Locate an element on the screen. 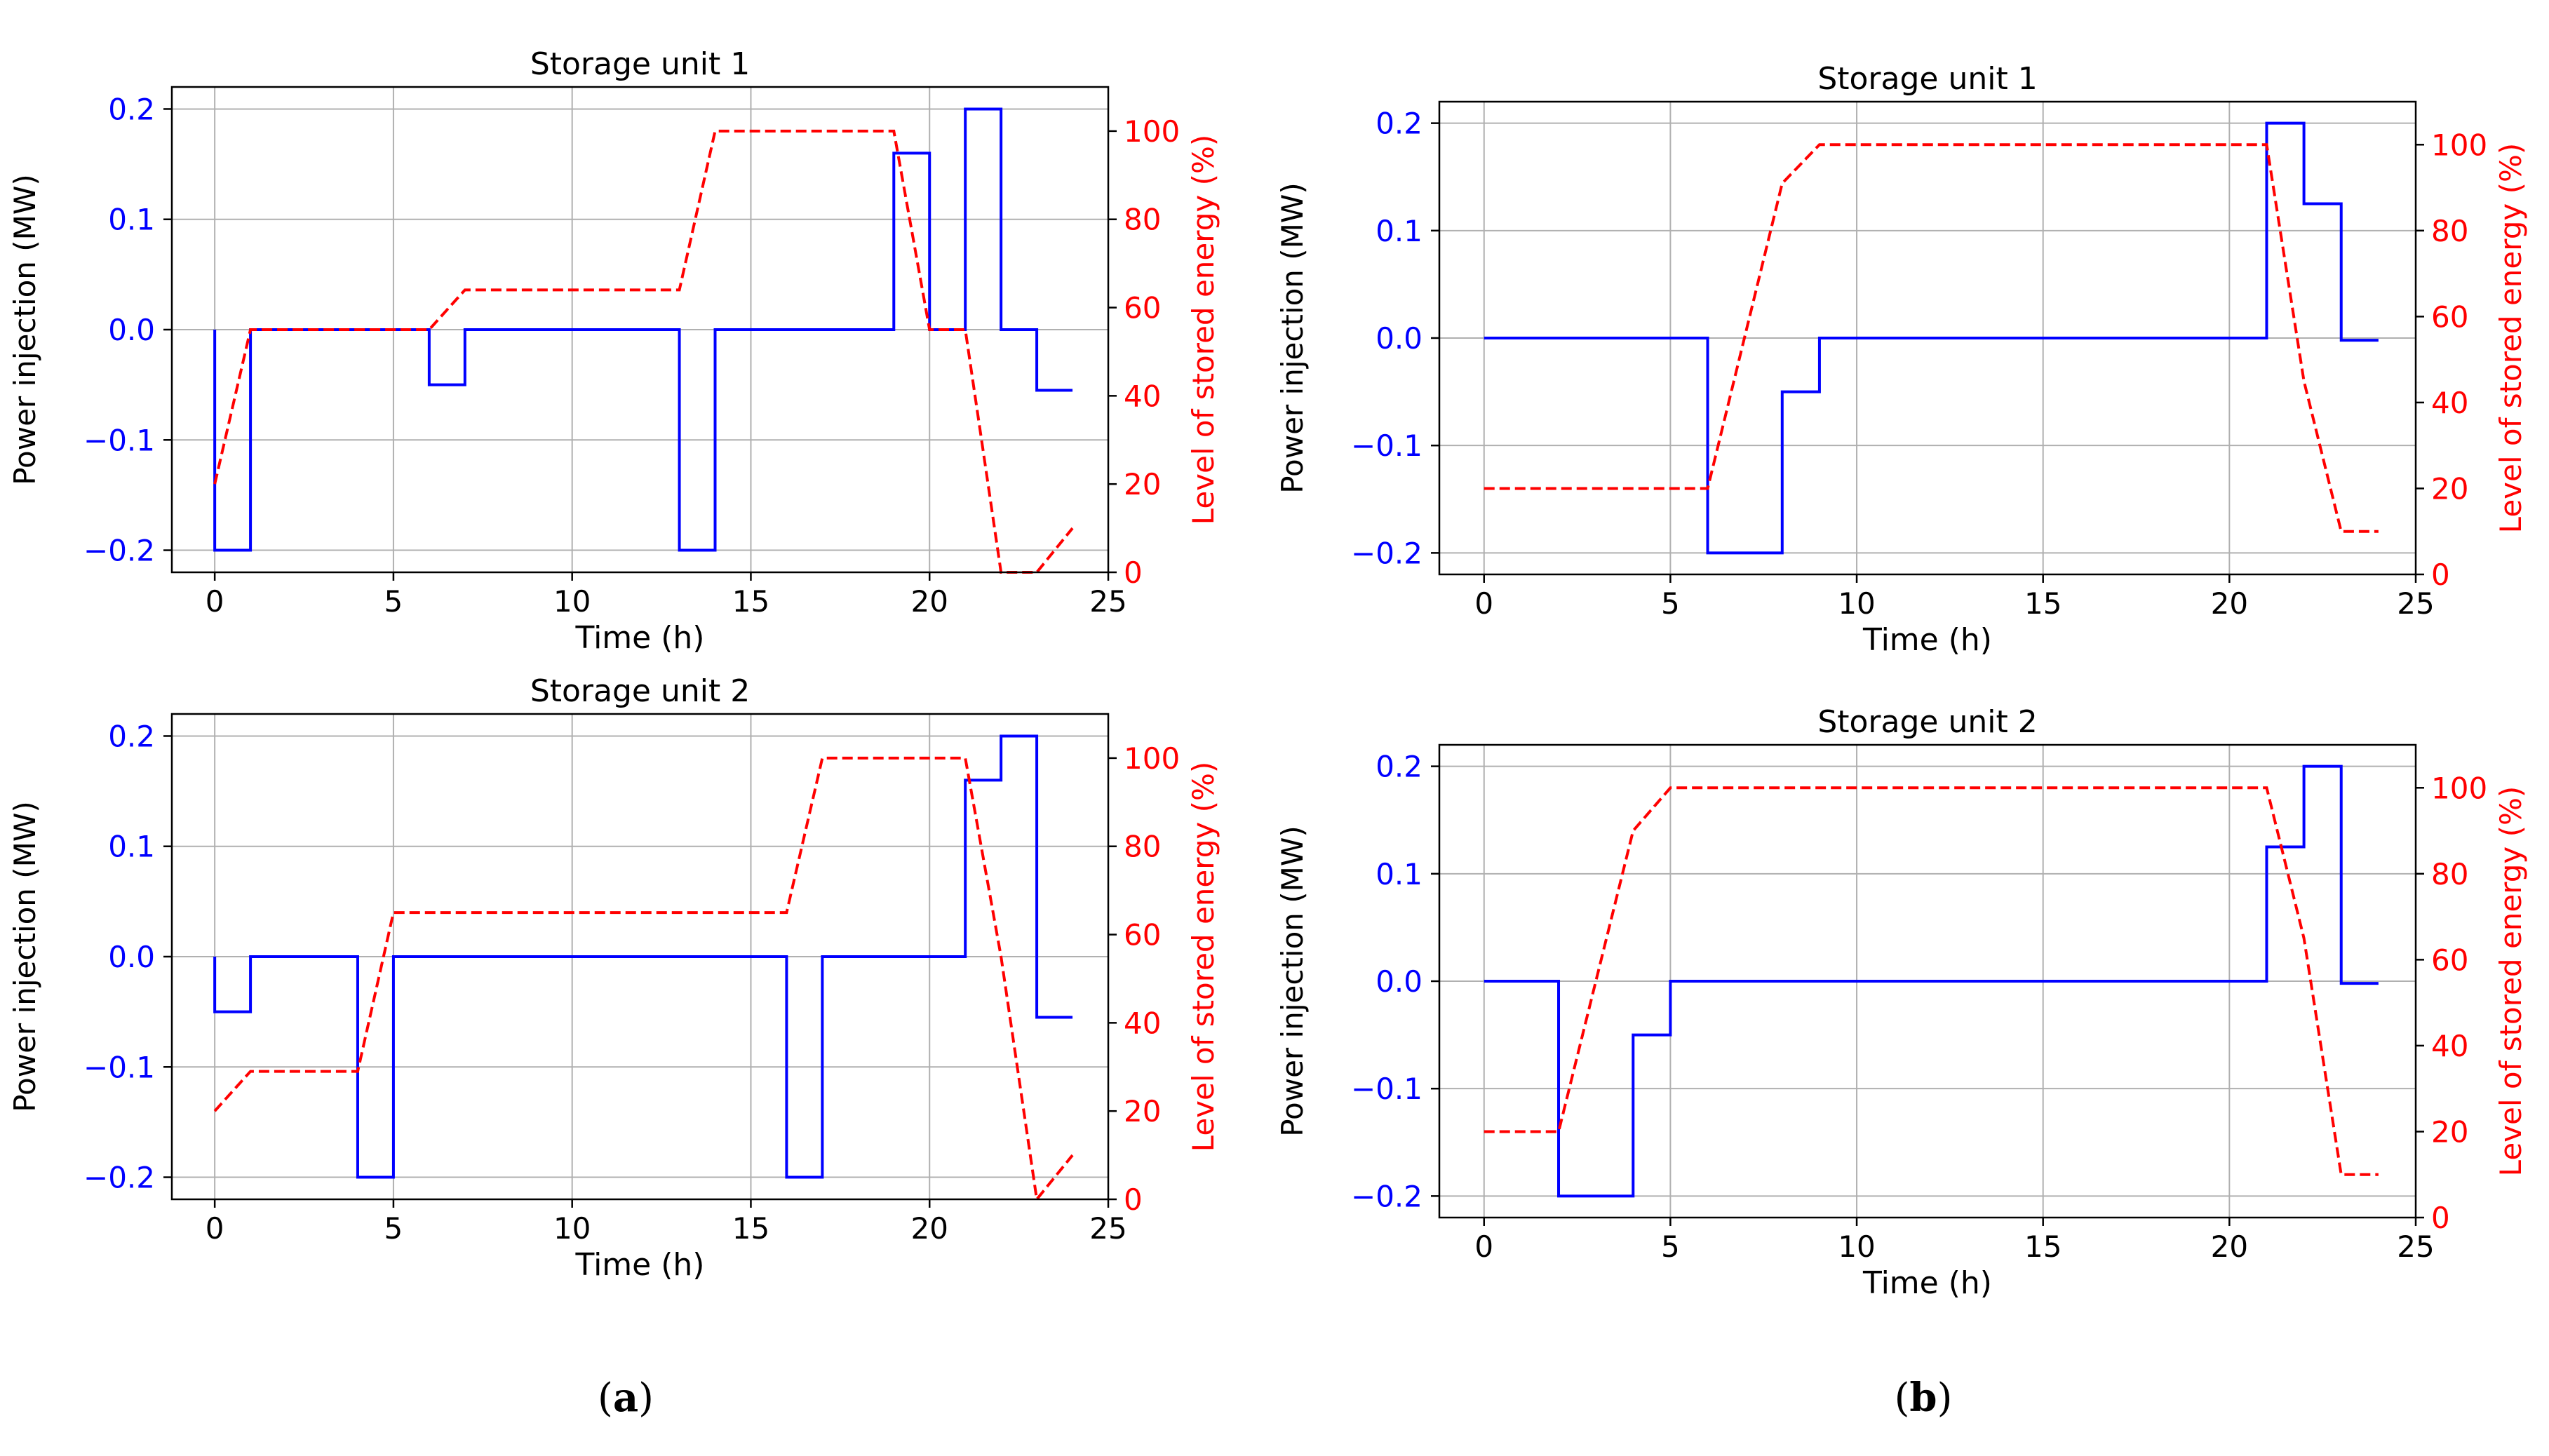 This screenshot has width=2549, height=1456. caption-a: (a) is located at coordinates (625, 1398).